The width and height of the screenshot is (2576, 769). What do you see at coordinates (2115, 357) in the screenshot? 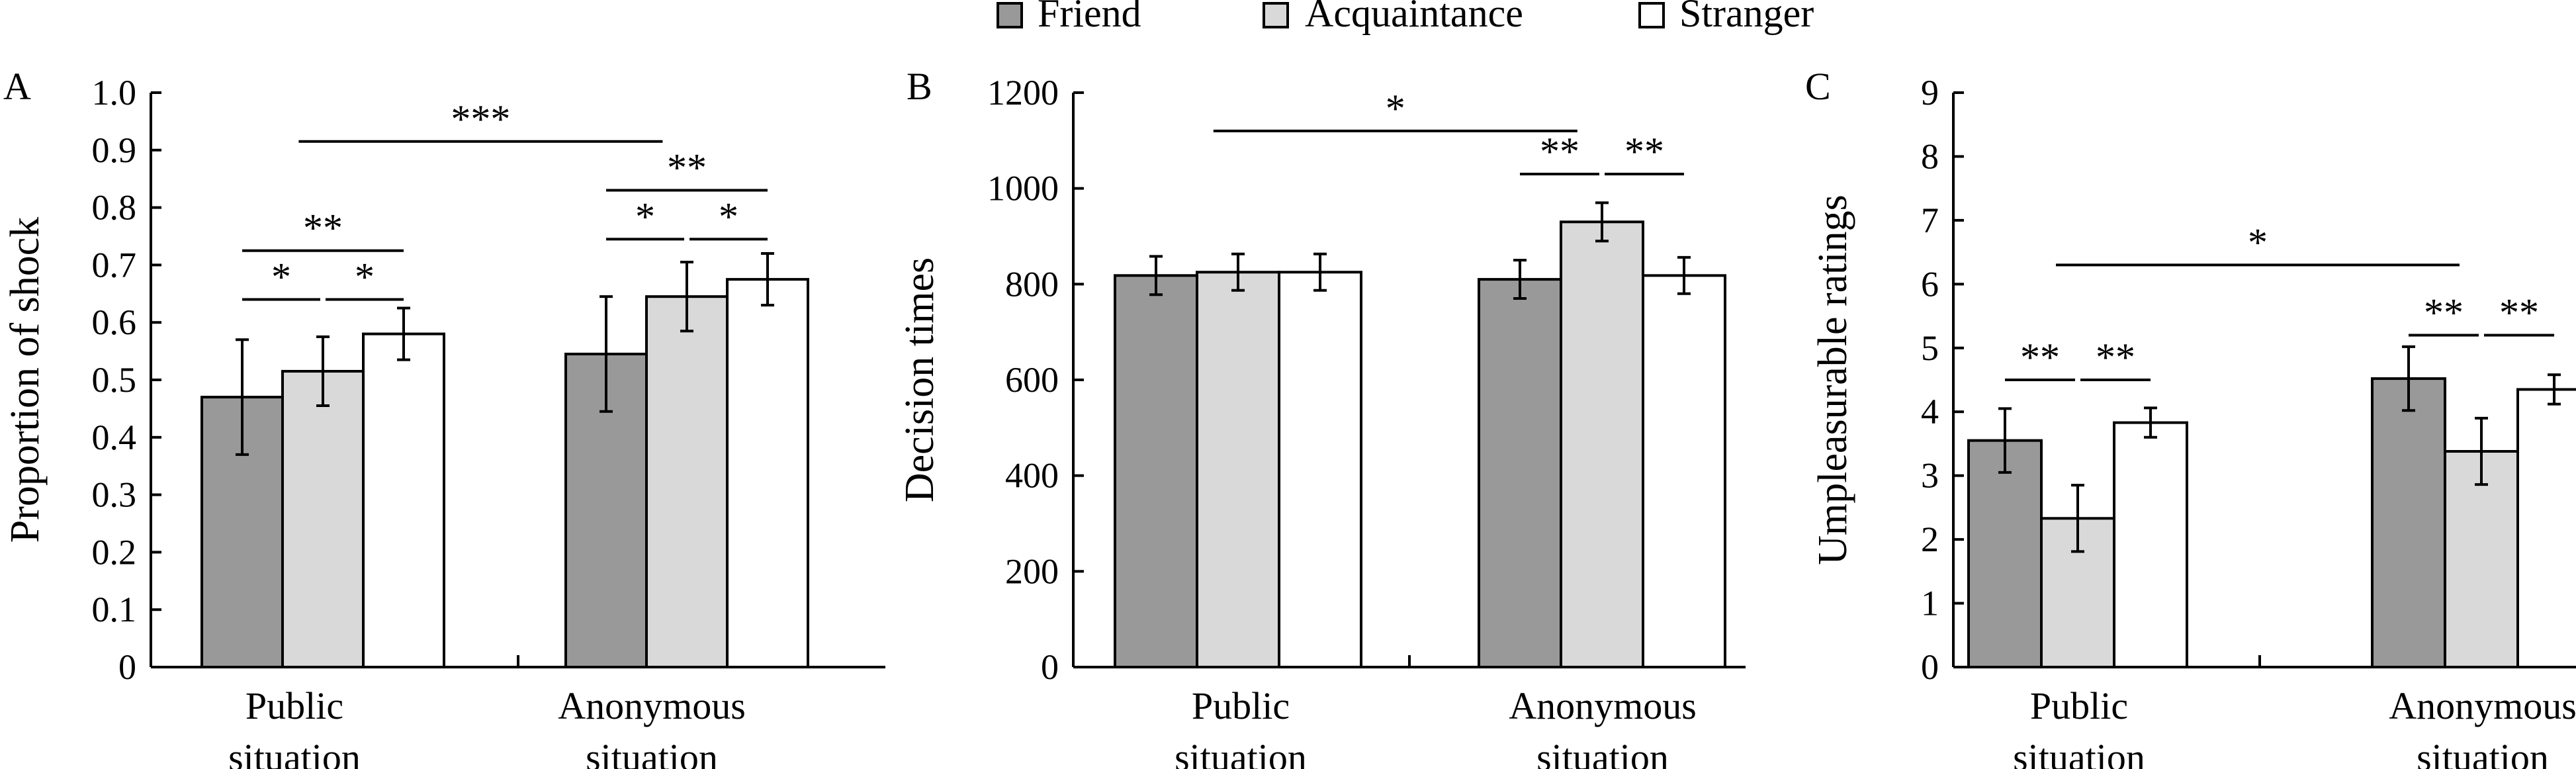
I see `significance-label-c-1: **` at bounding box center [2115, 357].